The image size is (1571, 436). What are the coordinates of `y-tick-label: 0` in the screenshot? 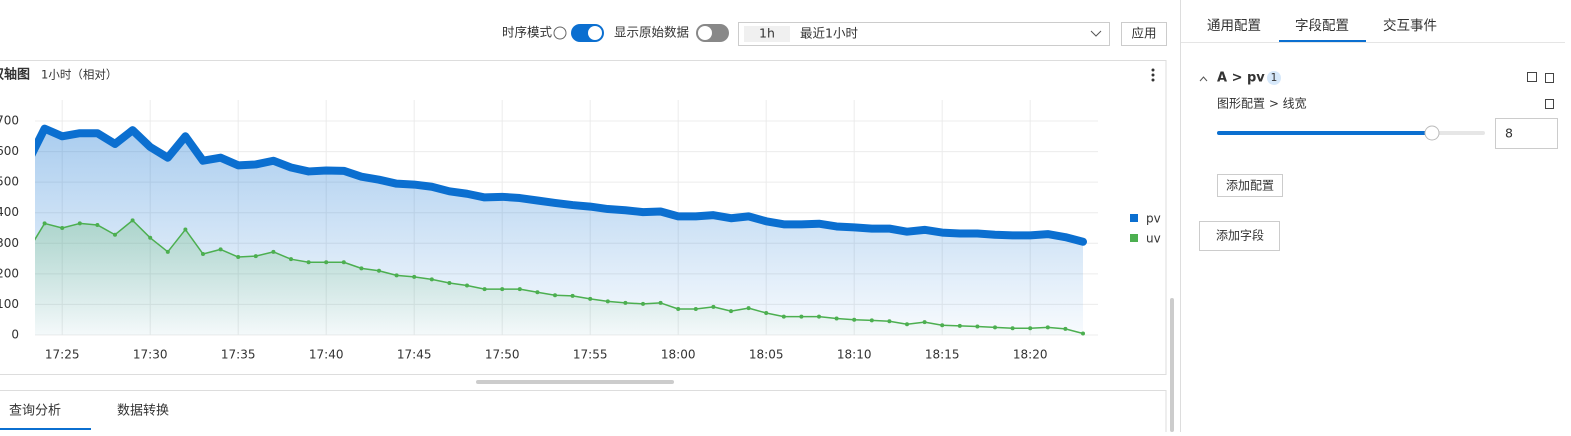 It's located at (15, 335).